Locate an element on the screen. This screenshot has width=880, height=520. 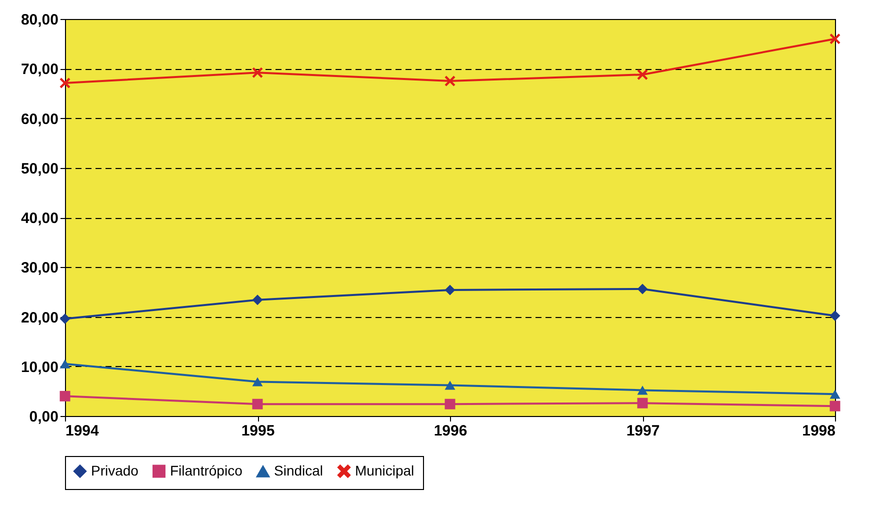
x-tick-label: 1997 is located at coordinates (643, 431).